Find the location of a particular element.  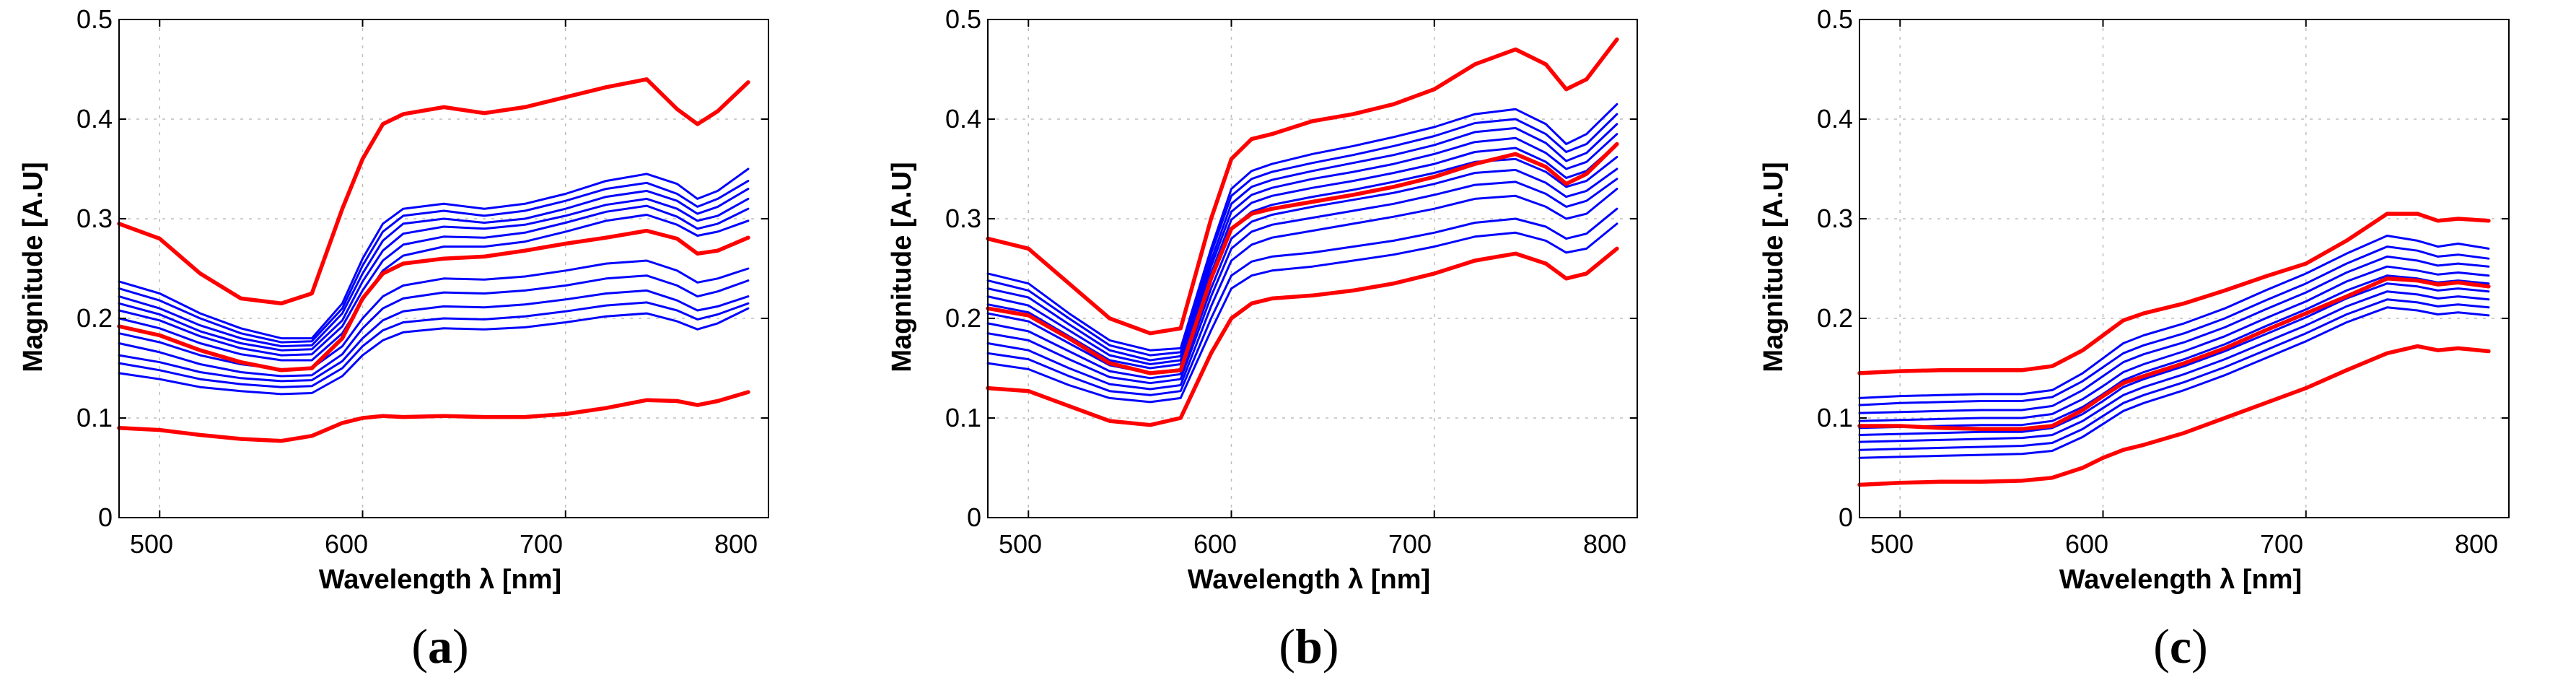

panel-label: (c) is located at coordinates (2180, 646).